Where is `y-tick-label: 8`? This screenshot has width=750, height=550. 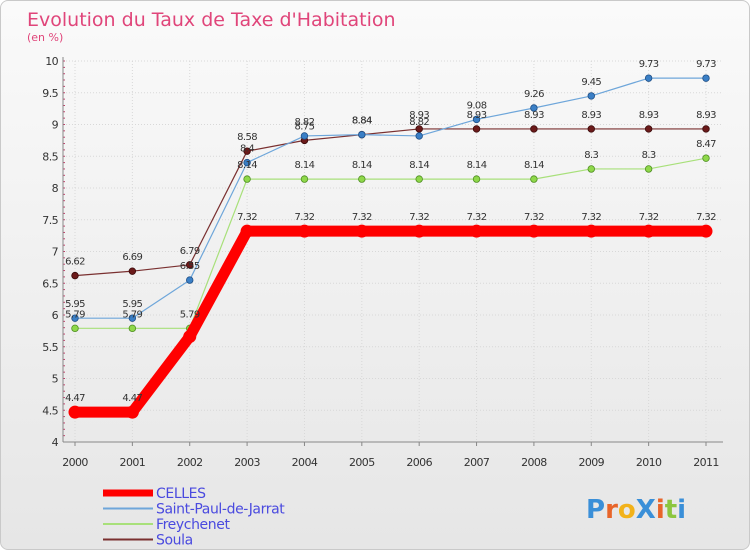 y-tick-label: 8 is located at coordinates (55, 188).